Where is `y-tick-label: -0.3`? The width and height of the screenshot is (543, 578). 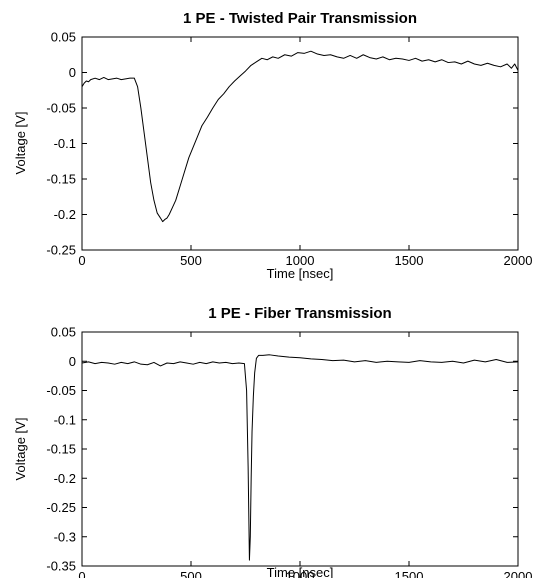 y-tick-label: -0.3 is located at coordinates (65, 536).